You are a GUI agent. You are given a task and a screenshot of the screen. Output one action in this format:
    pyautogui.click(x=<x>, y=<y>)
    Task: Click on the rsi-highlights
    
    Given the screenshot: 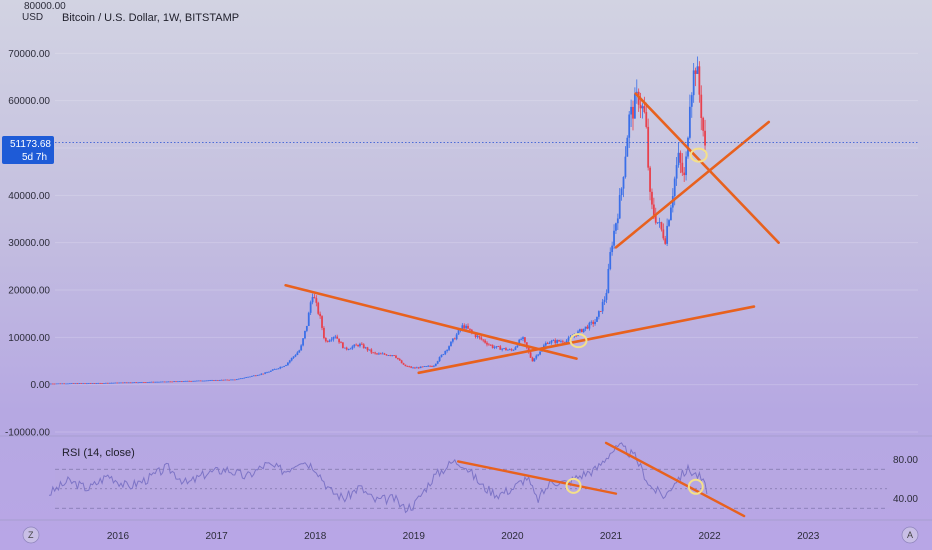 What is the action you would take?
    pyautogui.click(x=634, y=486)
    